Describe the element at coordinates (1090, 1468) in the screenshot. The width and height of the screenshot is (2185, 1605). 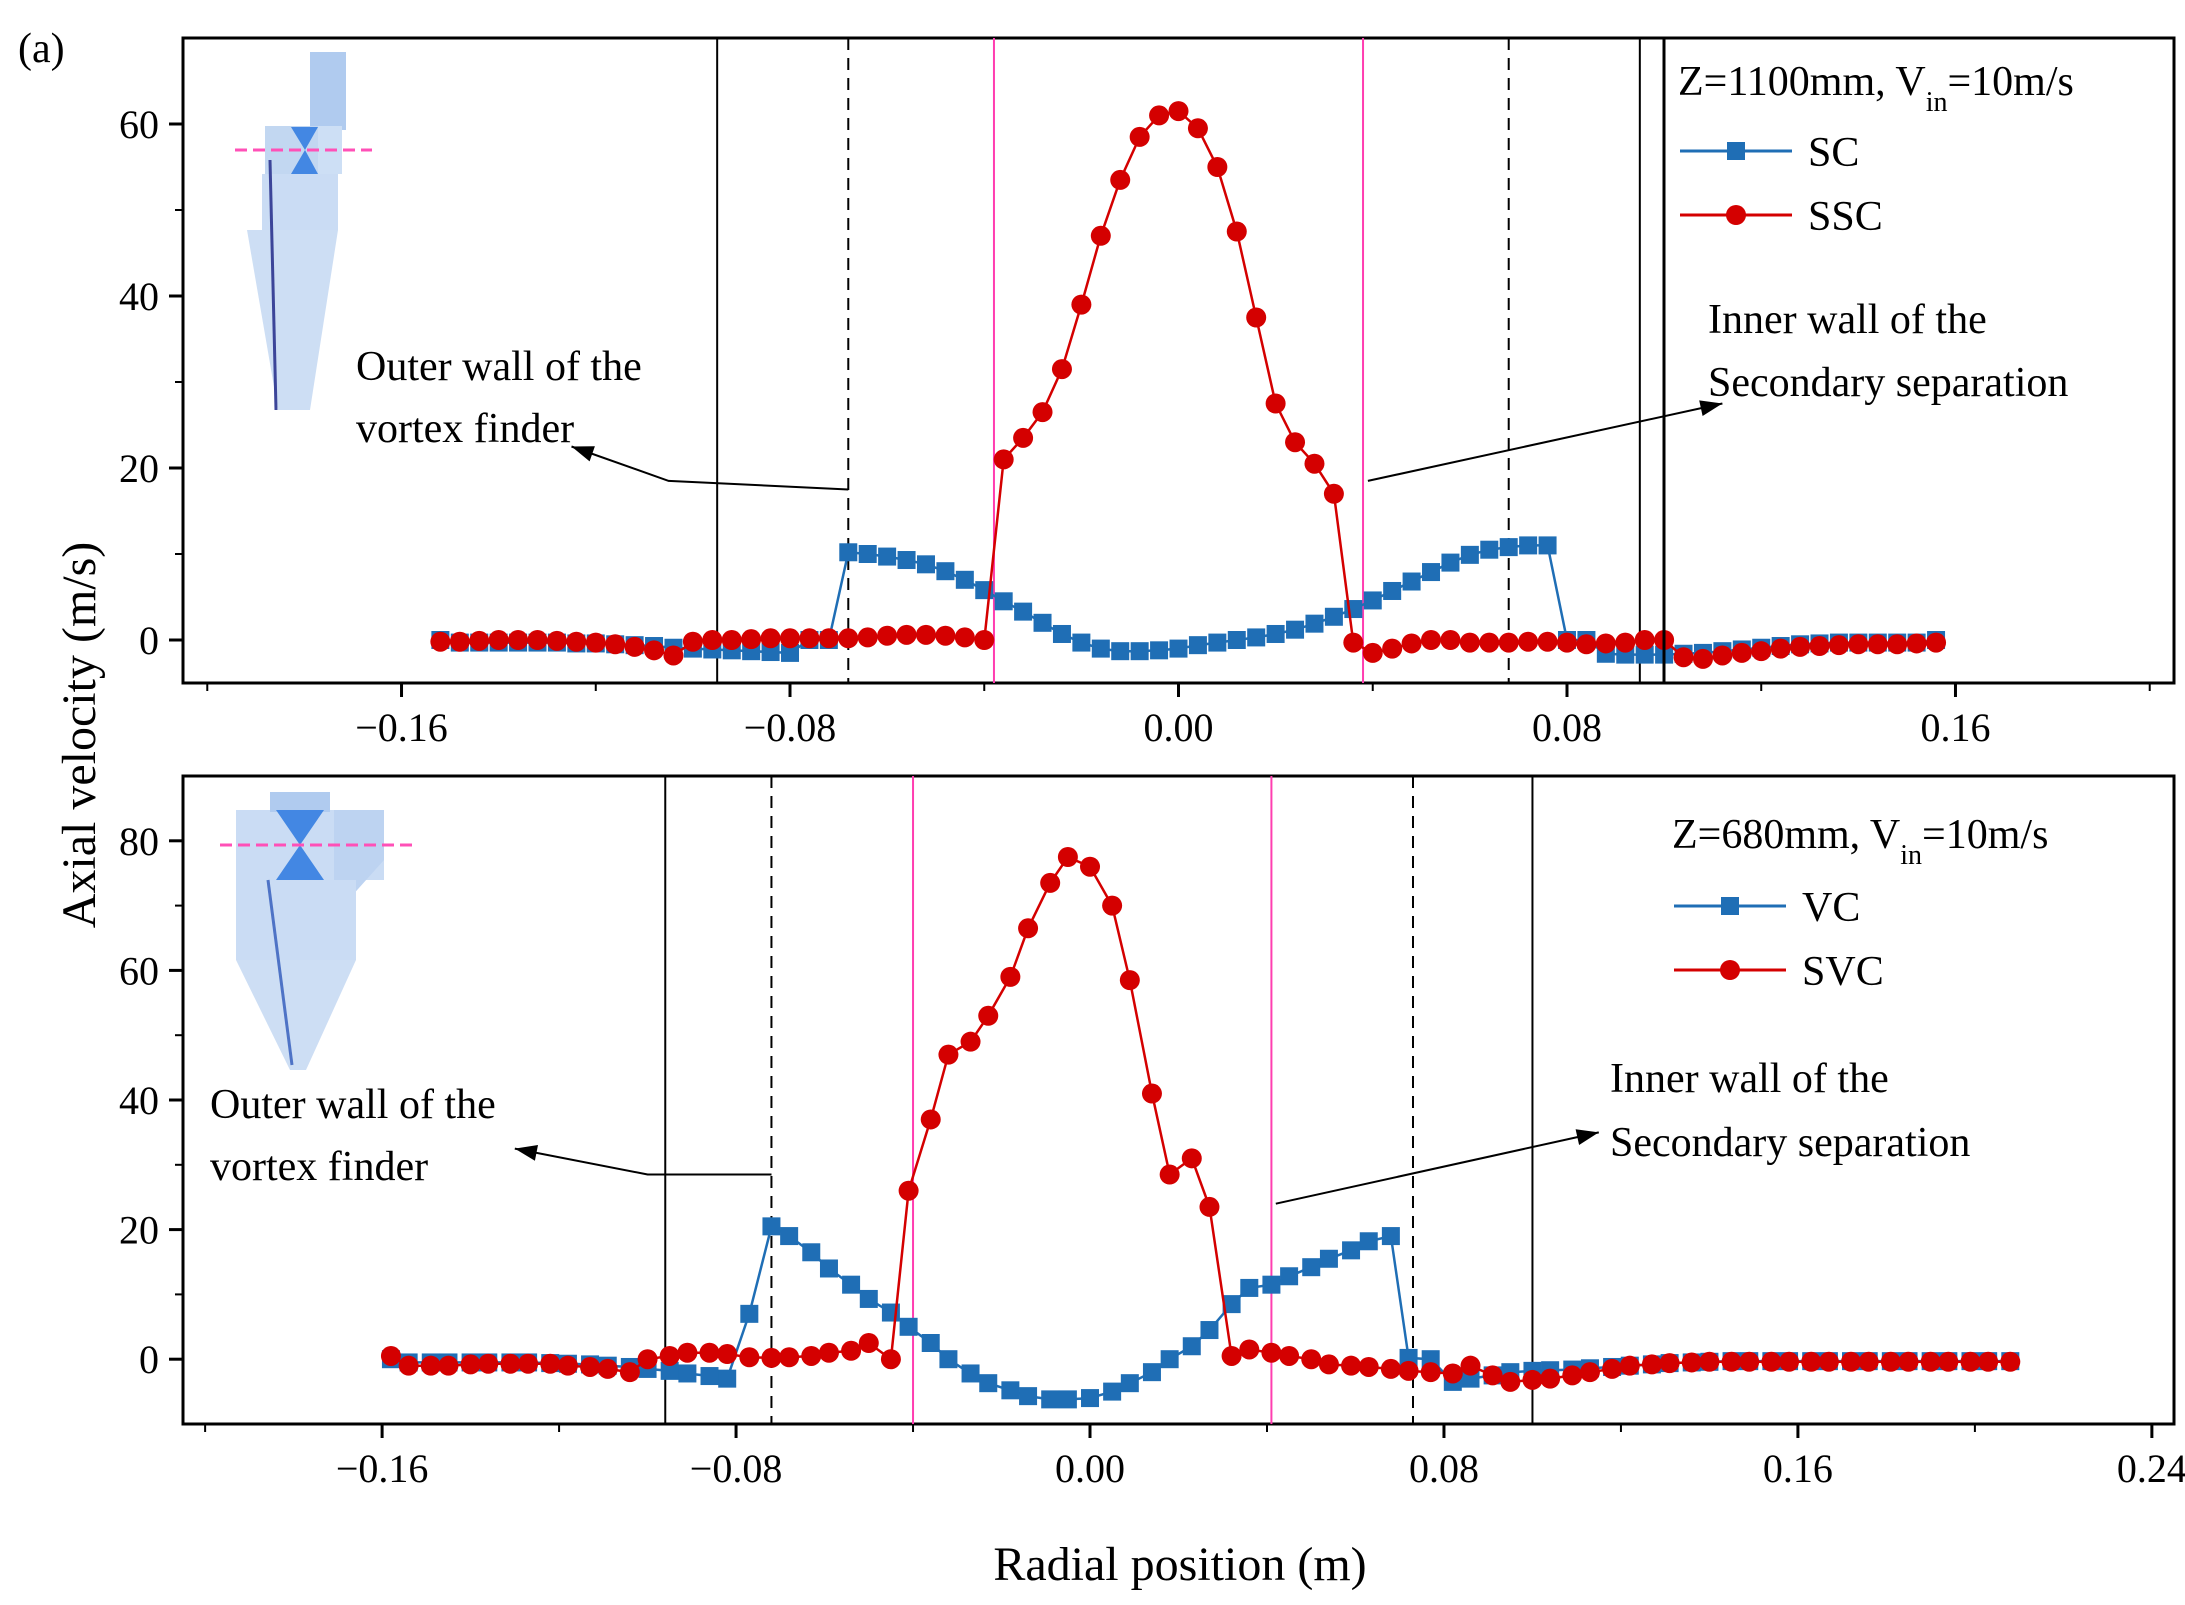
I see `x-tick-label: 0.00` at that location.